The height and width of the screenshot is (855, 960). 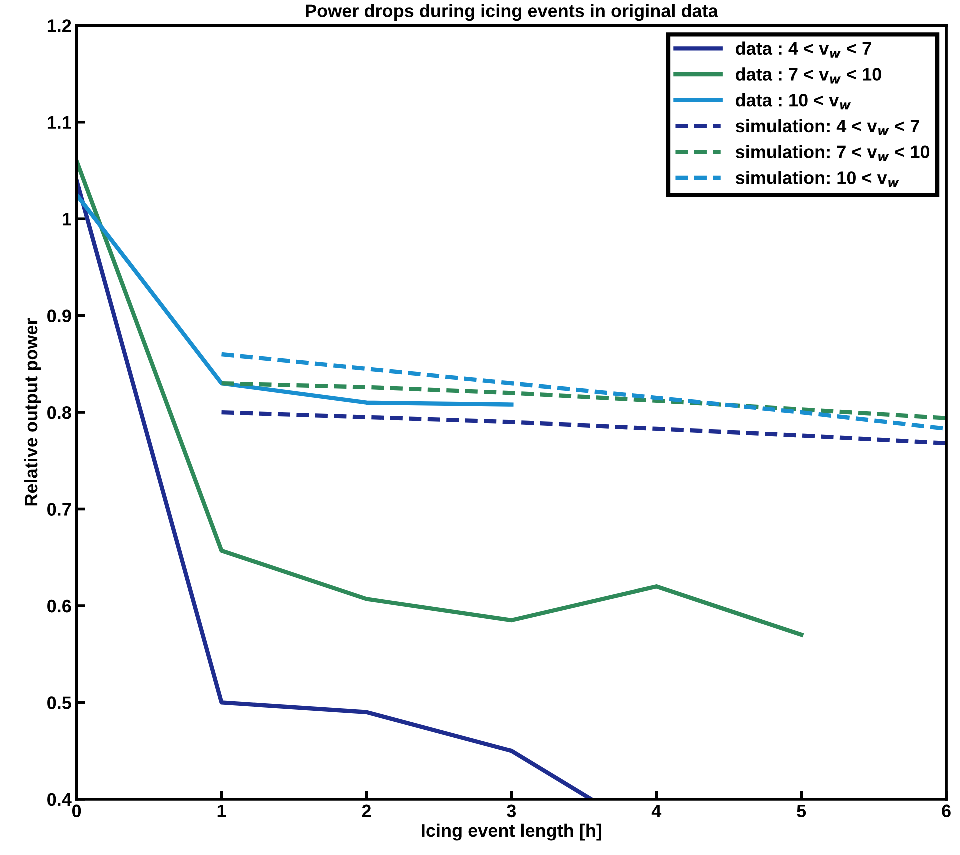 What do you see at coordinates (809, 76) in the screenshot?
I see `legend-label: data : 7 < v$_{w}$ < 10` at bounding box center [809, 76].